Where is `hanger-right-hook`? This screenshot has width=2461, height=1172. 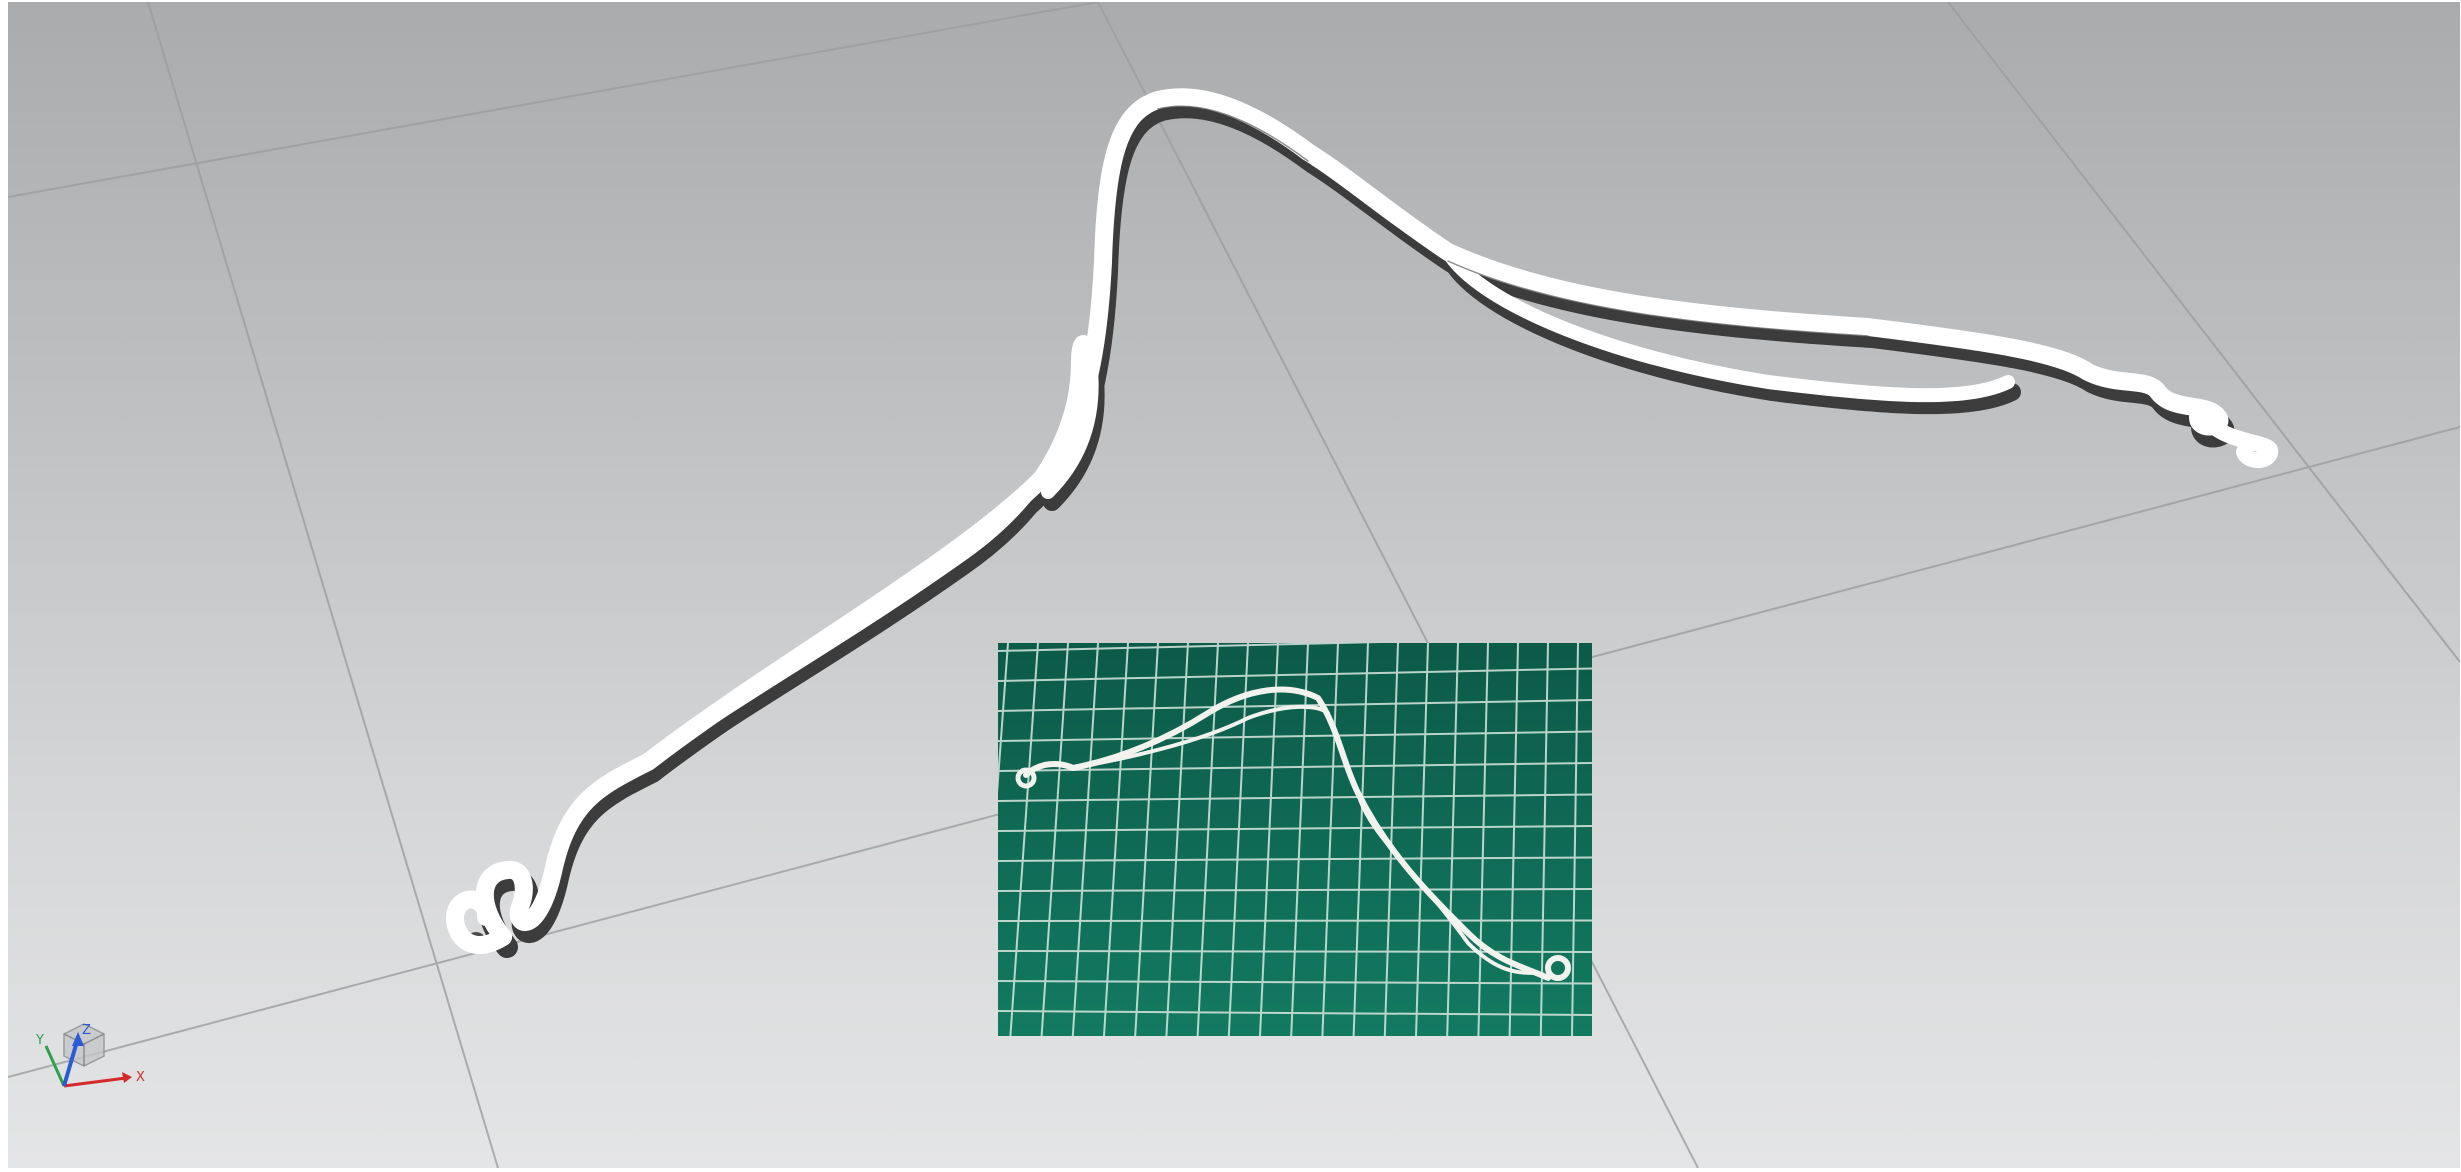 hanger-right-hook is located at coordinates (2239, 440).